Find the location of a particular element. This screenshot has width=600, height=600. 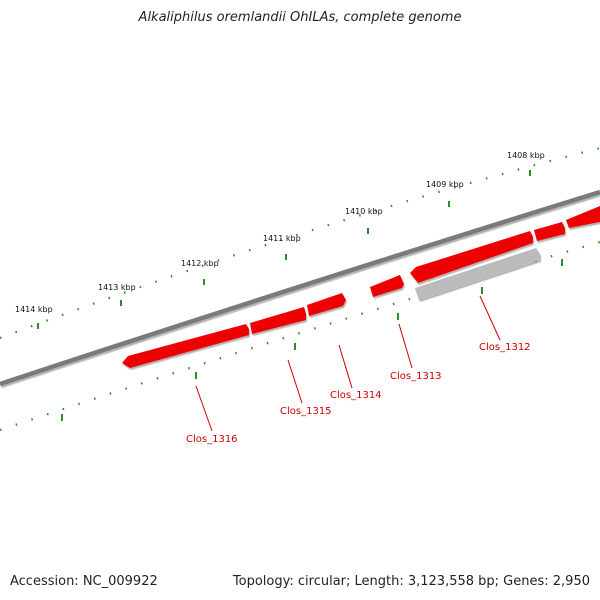

accession-text: Accession: NC_009922 is located at coordinates (84, 581).